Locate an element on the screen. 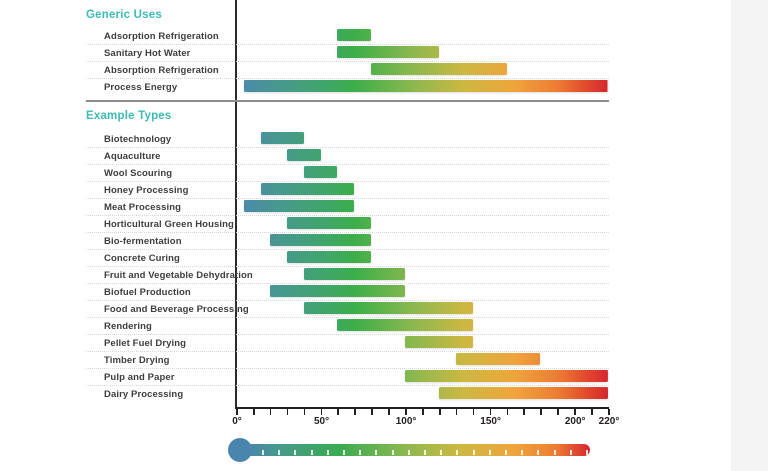  chart-row: Fruit and Vegetable Dehydration is located at coordinates (347, 276).